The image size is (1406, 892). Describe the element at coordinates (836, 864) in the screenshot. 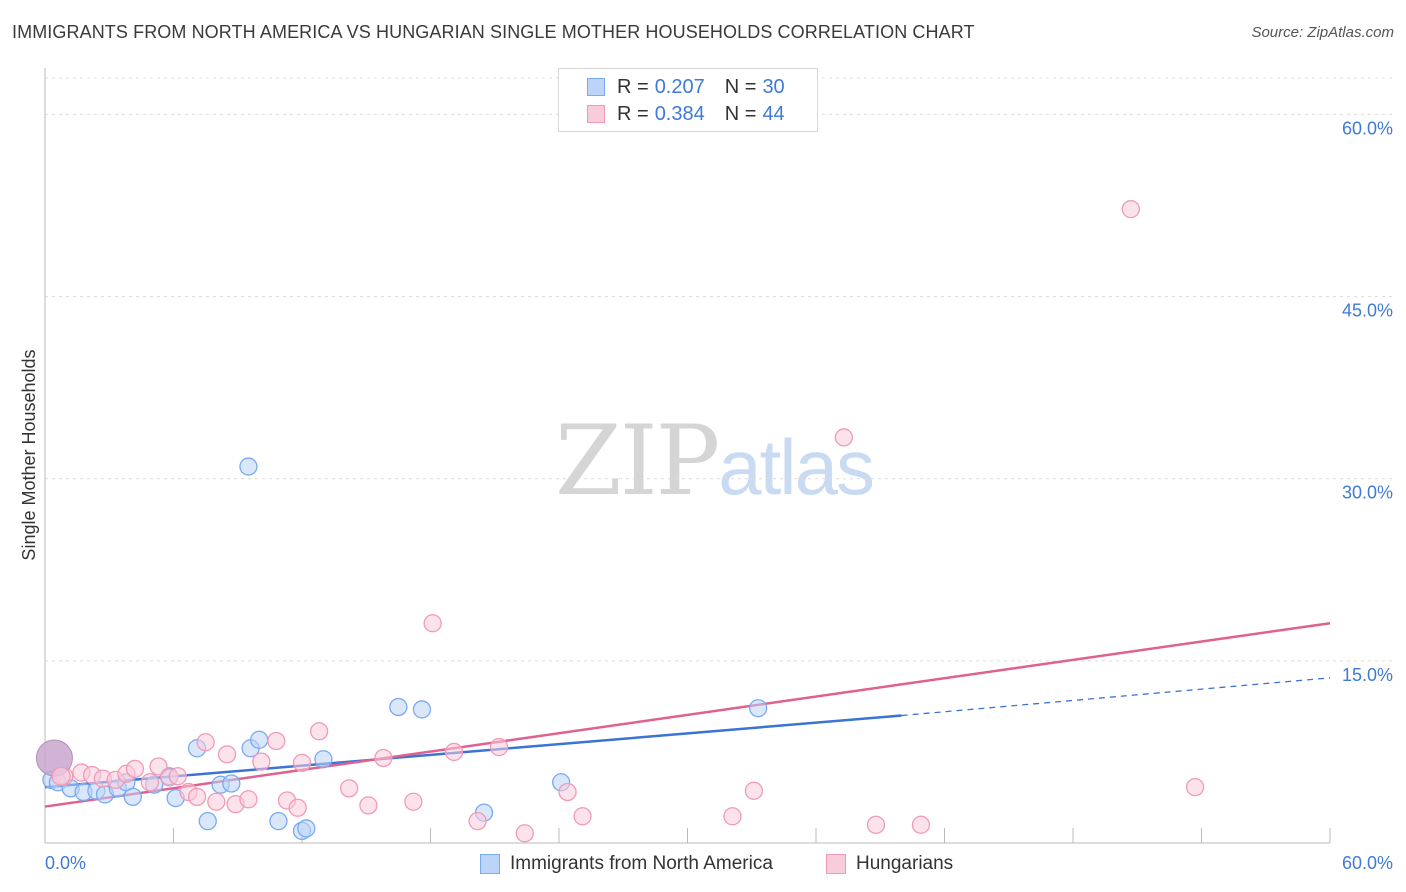

I see `bottom-legend-swatch-hungarians` at that location.